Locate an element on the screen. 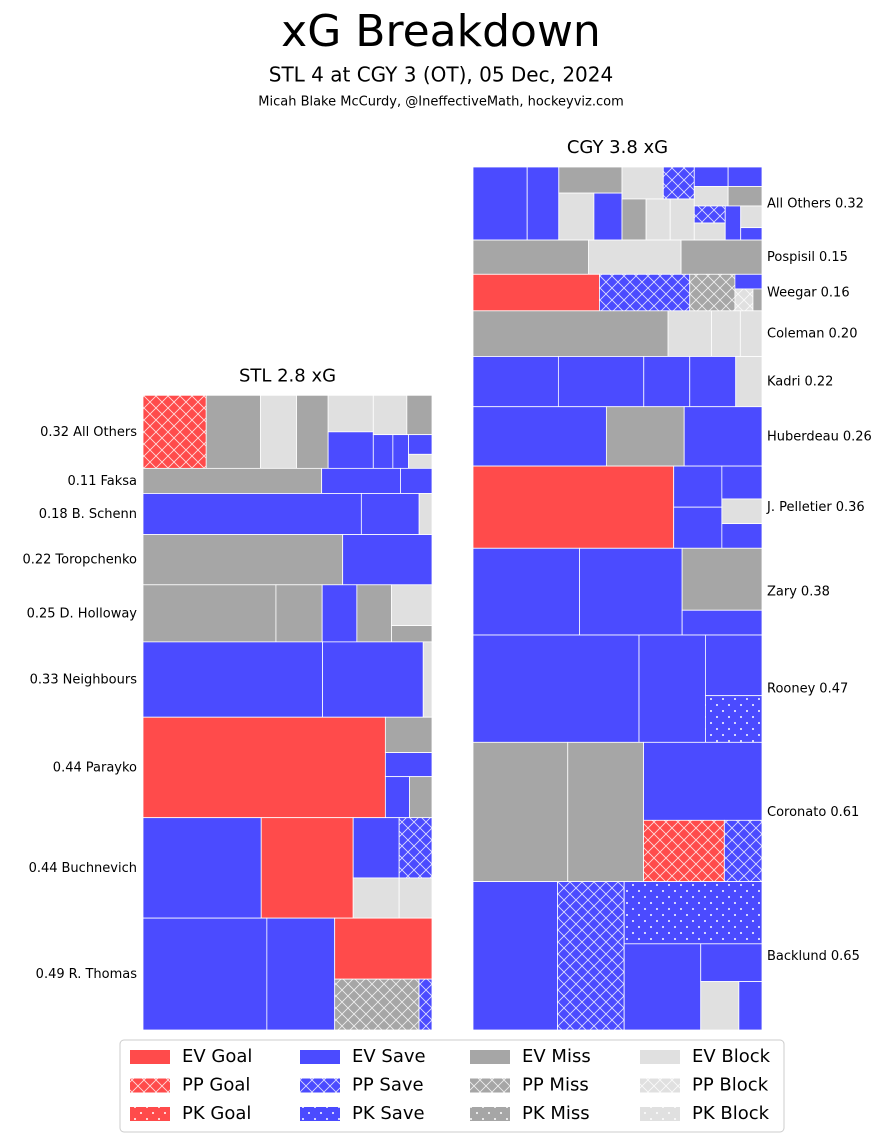 The width and height of the screenshot is (893, 1142). player-label: Backlund 0.65 is located at coordinates (813, 955).